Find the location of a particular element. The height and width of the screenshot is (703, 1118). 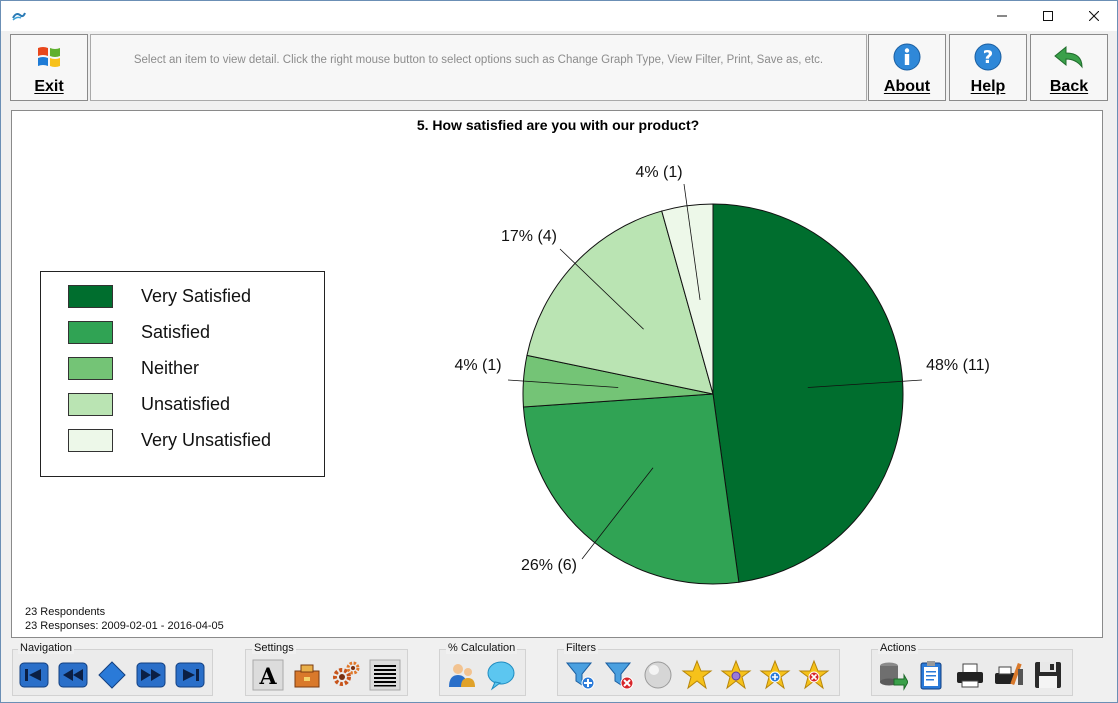

pie-slice-satisfied is located at coordinates (631, 489).